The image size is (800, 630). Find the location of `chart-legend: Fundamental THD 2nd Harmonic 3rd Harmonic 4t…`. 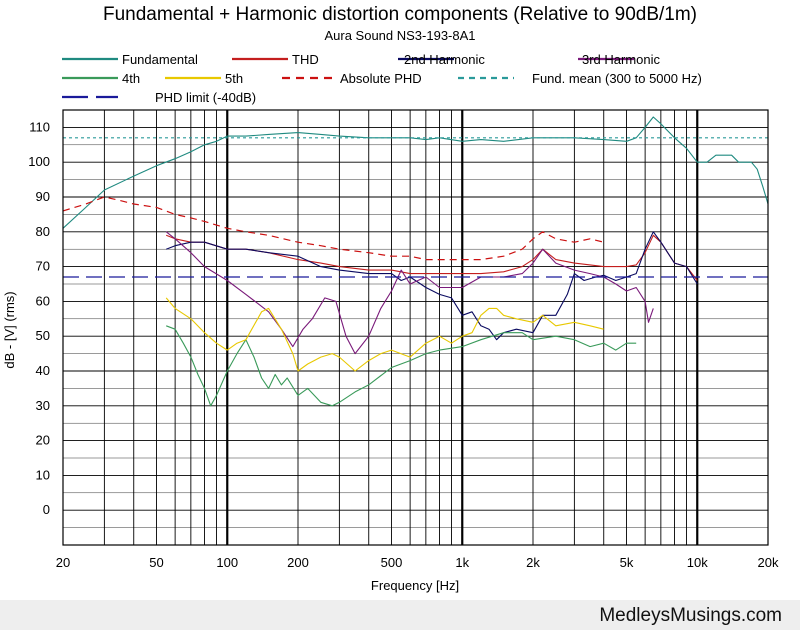

chart-legend: Fundamental THD 2nd Harmonic 3rd Harmonic 4t… is located at coordinates (382, 78).